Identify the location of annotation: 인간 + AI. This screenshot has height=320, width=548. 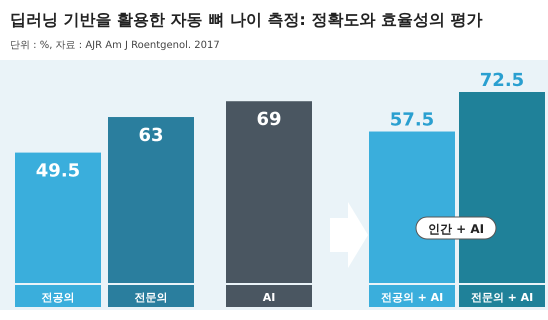
(456, 229).